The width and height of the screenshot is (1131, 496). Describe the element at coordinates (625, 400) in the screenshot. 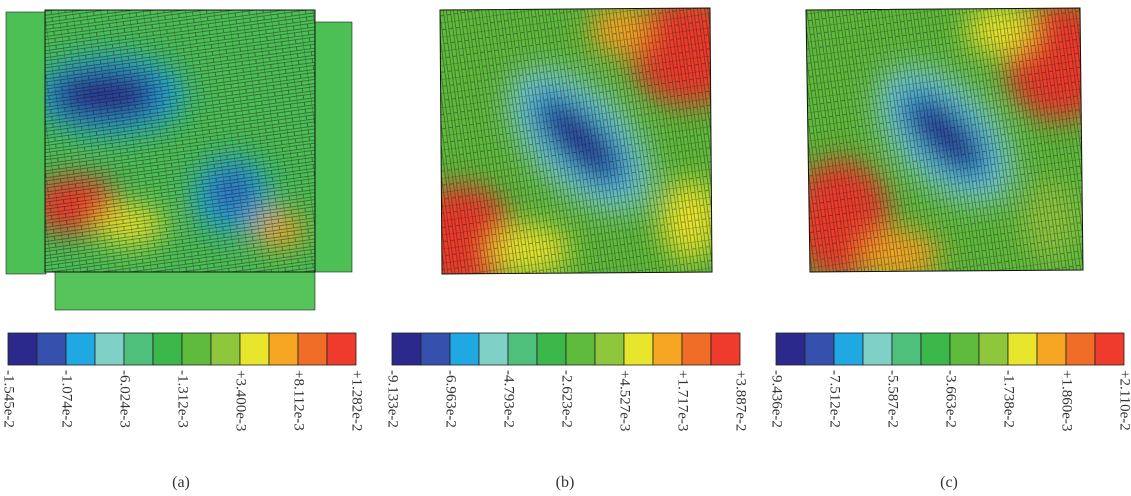

I see `colorbar-label: +4.527e-3` at that location.